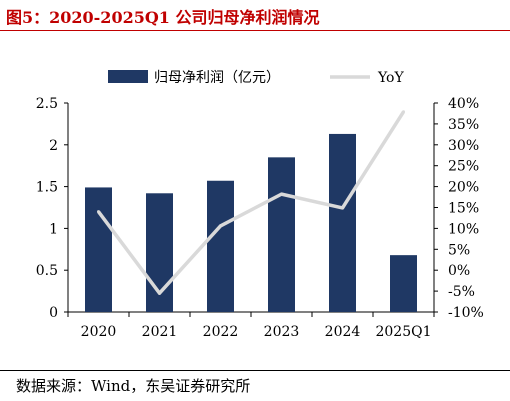 The image size is (510, 401). I want to click on left-tick-label: 2.5, so click(47, 104).